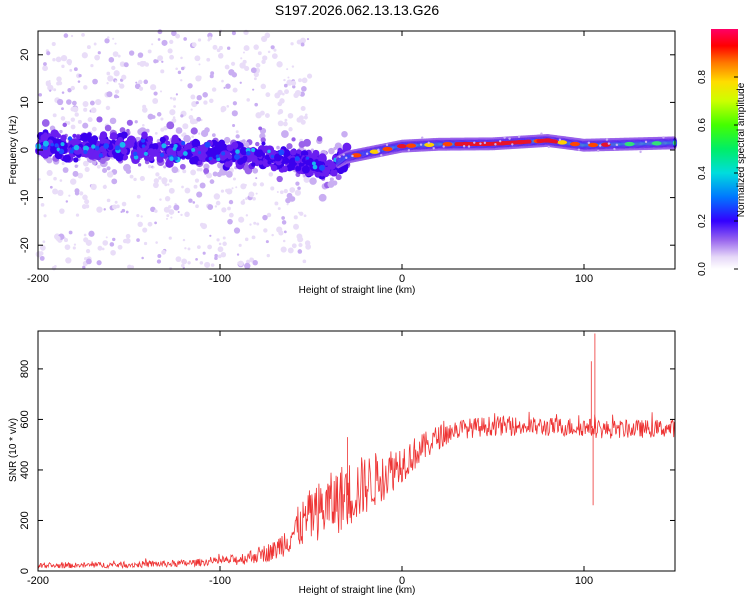  Describe the element at coordinates (702, 221) in the screenshot. I see `colorbar-tick-label: 0.2` at that location.